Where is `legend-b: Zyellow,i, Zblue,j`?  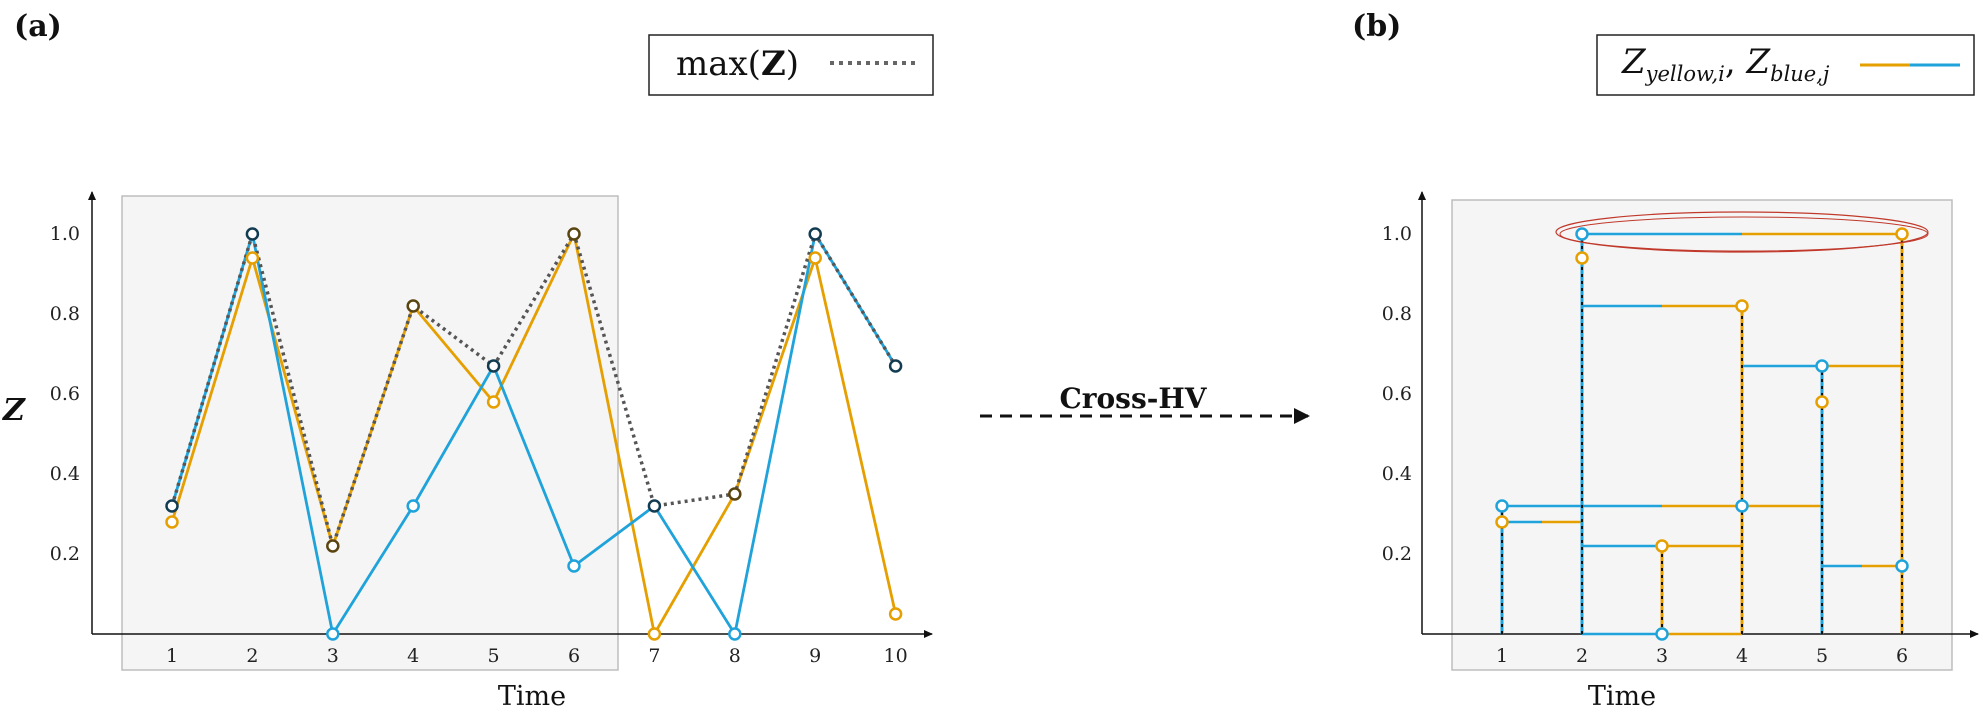 legend-b: Zyellow,i, Zblue,j is located at coordinates (1785, 65).